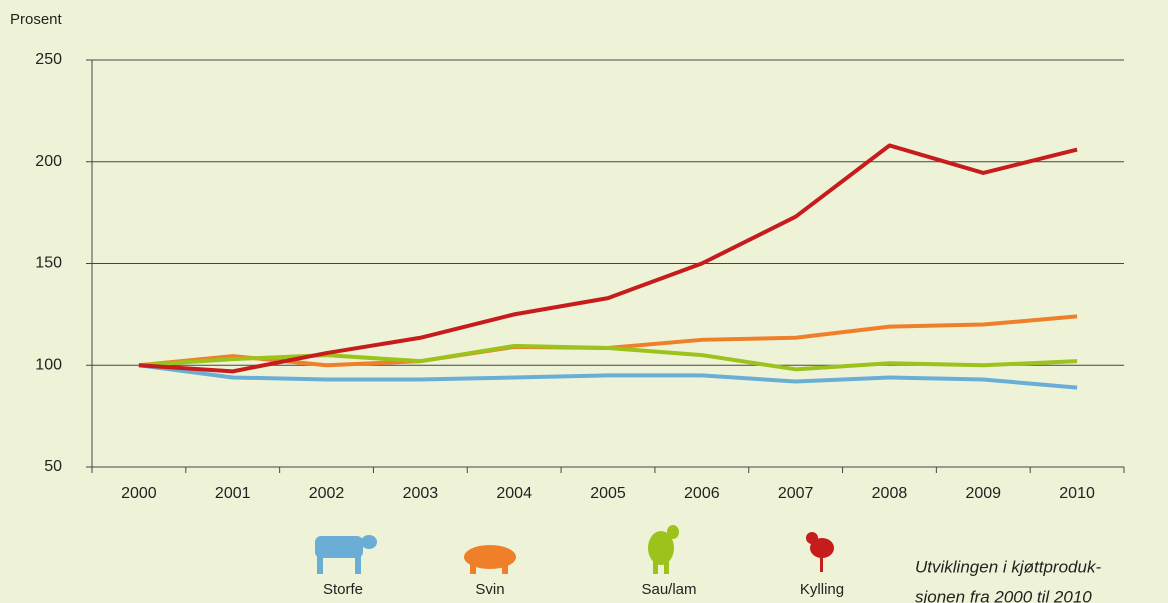 This screenshot has width=1168, height=603. What do you see at coordinates (48, 364) in the screenshot?
I see `y-tick-label: 100` at bounding box center [48, 364].